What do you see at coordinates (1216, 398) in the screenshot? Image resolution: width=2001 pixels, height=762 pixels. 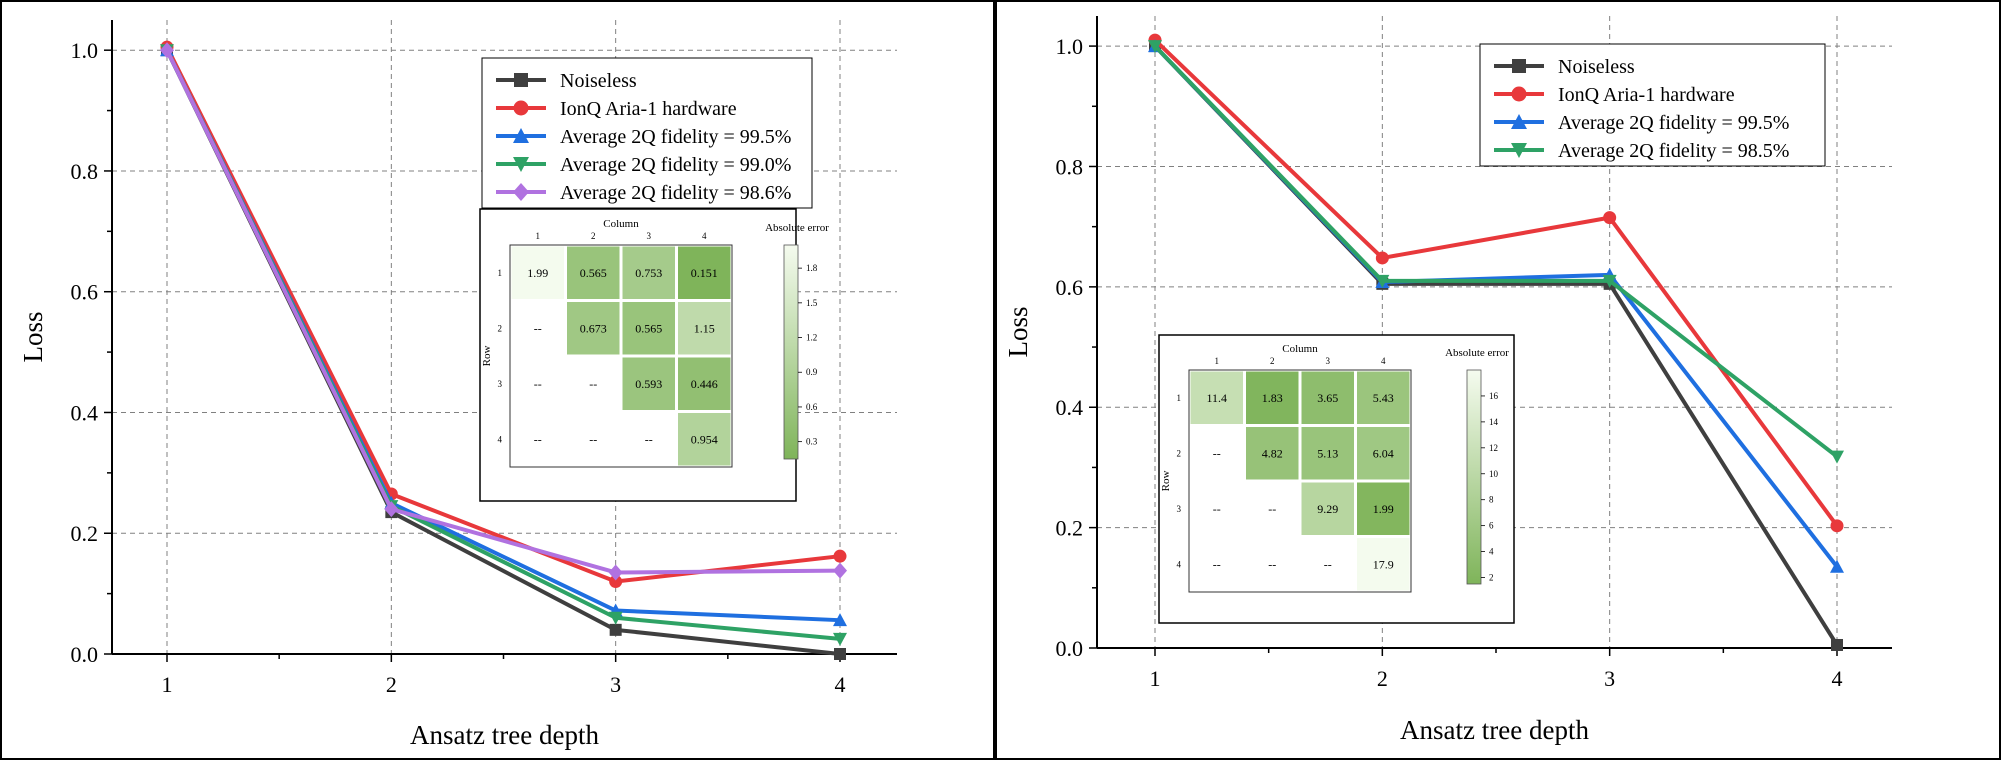 I see `heatmap-cell-label: 11.4` at bounding box center [1216, 398].